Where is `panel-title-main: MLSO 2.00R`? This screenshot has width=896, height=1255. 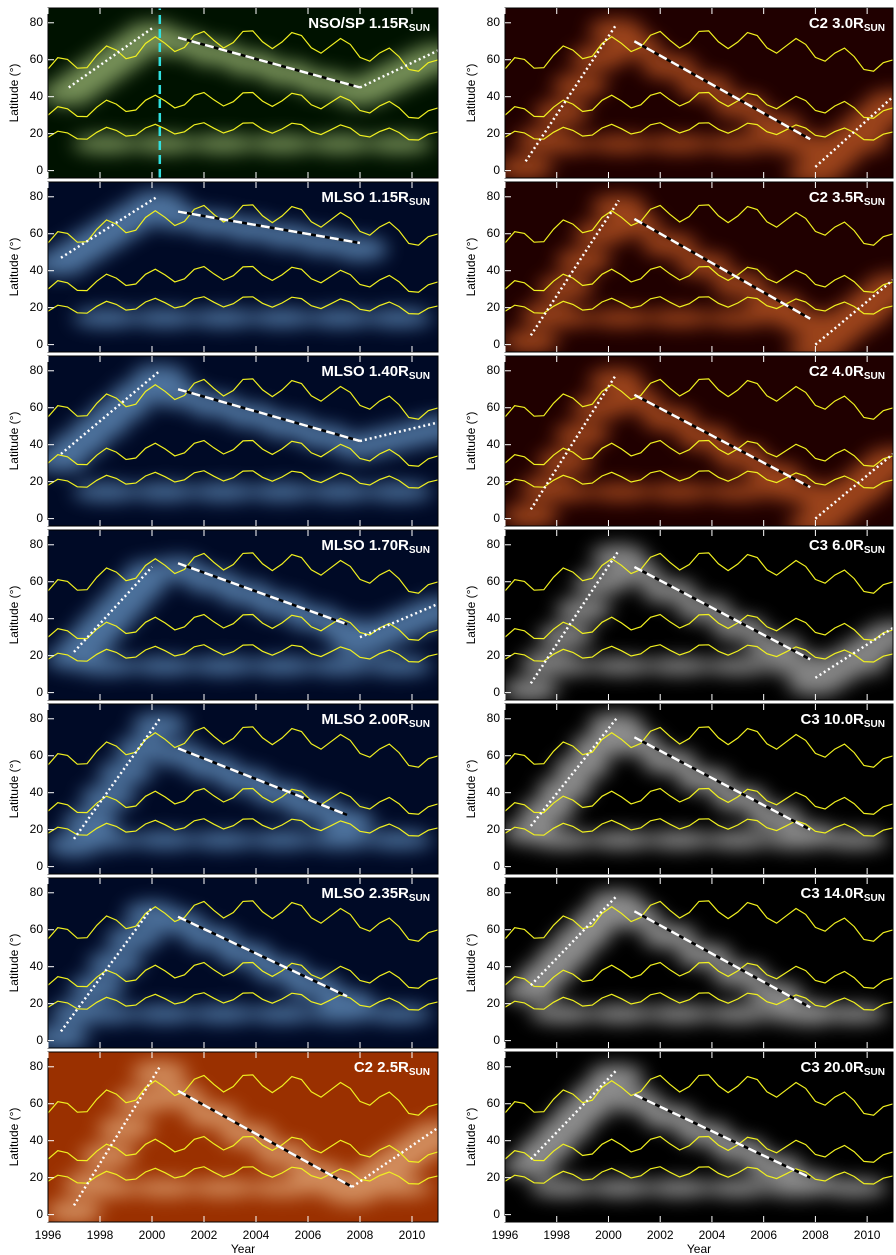
panel-title-main: MLSO 2.00R is located at coordinates (365, 719).